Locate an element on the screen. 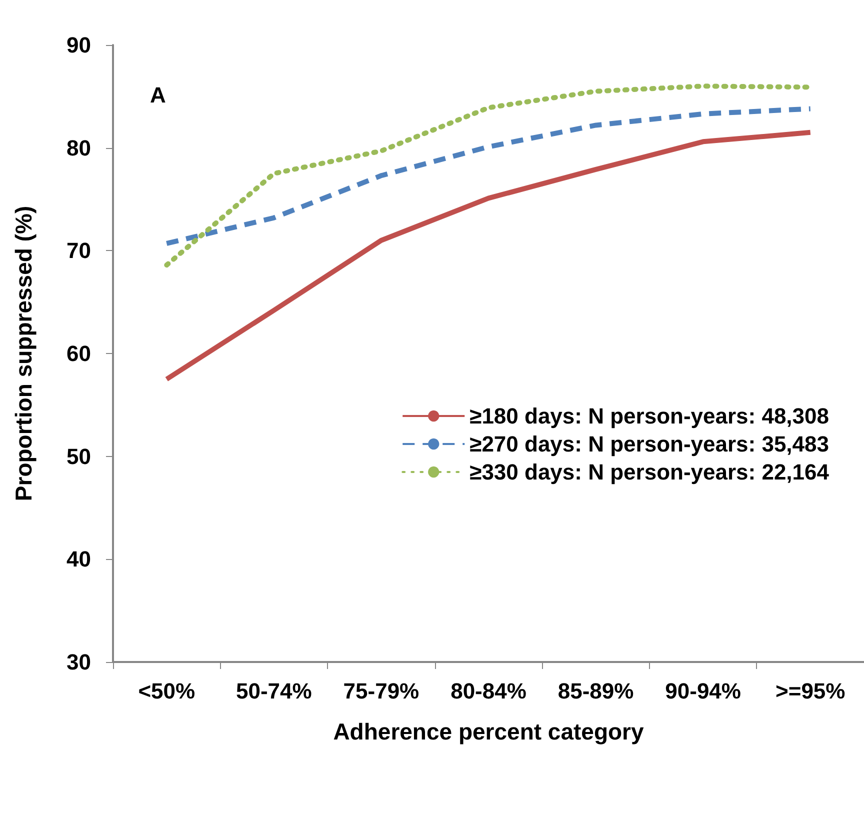 The width and height of the screenshot is (864, 815). x-tick-label: 85-89% is located at coordinates (596, 691).